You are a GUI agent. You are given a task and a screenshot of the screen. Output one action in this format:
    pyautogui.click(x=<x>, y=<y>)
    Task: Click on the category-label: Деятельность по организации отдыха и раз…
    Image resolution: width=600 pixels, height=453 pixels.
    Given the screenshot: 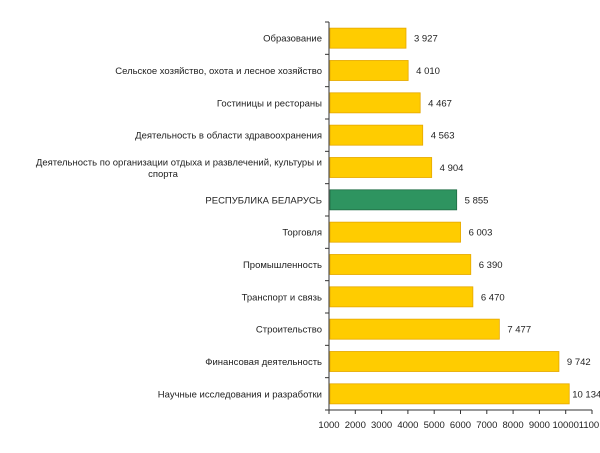 What is the action you would take?
    pyautogui.click(x=179, y=168)
    